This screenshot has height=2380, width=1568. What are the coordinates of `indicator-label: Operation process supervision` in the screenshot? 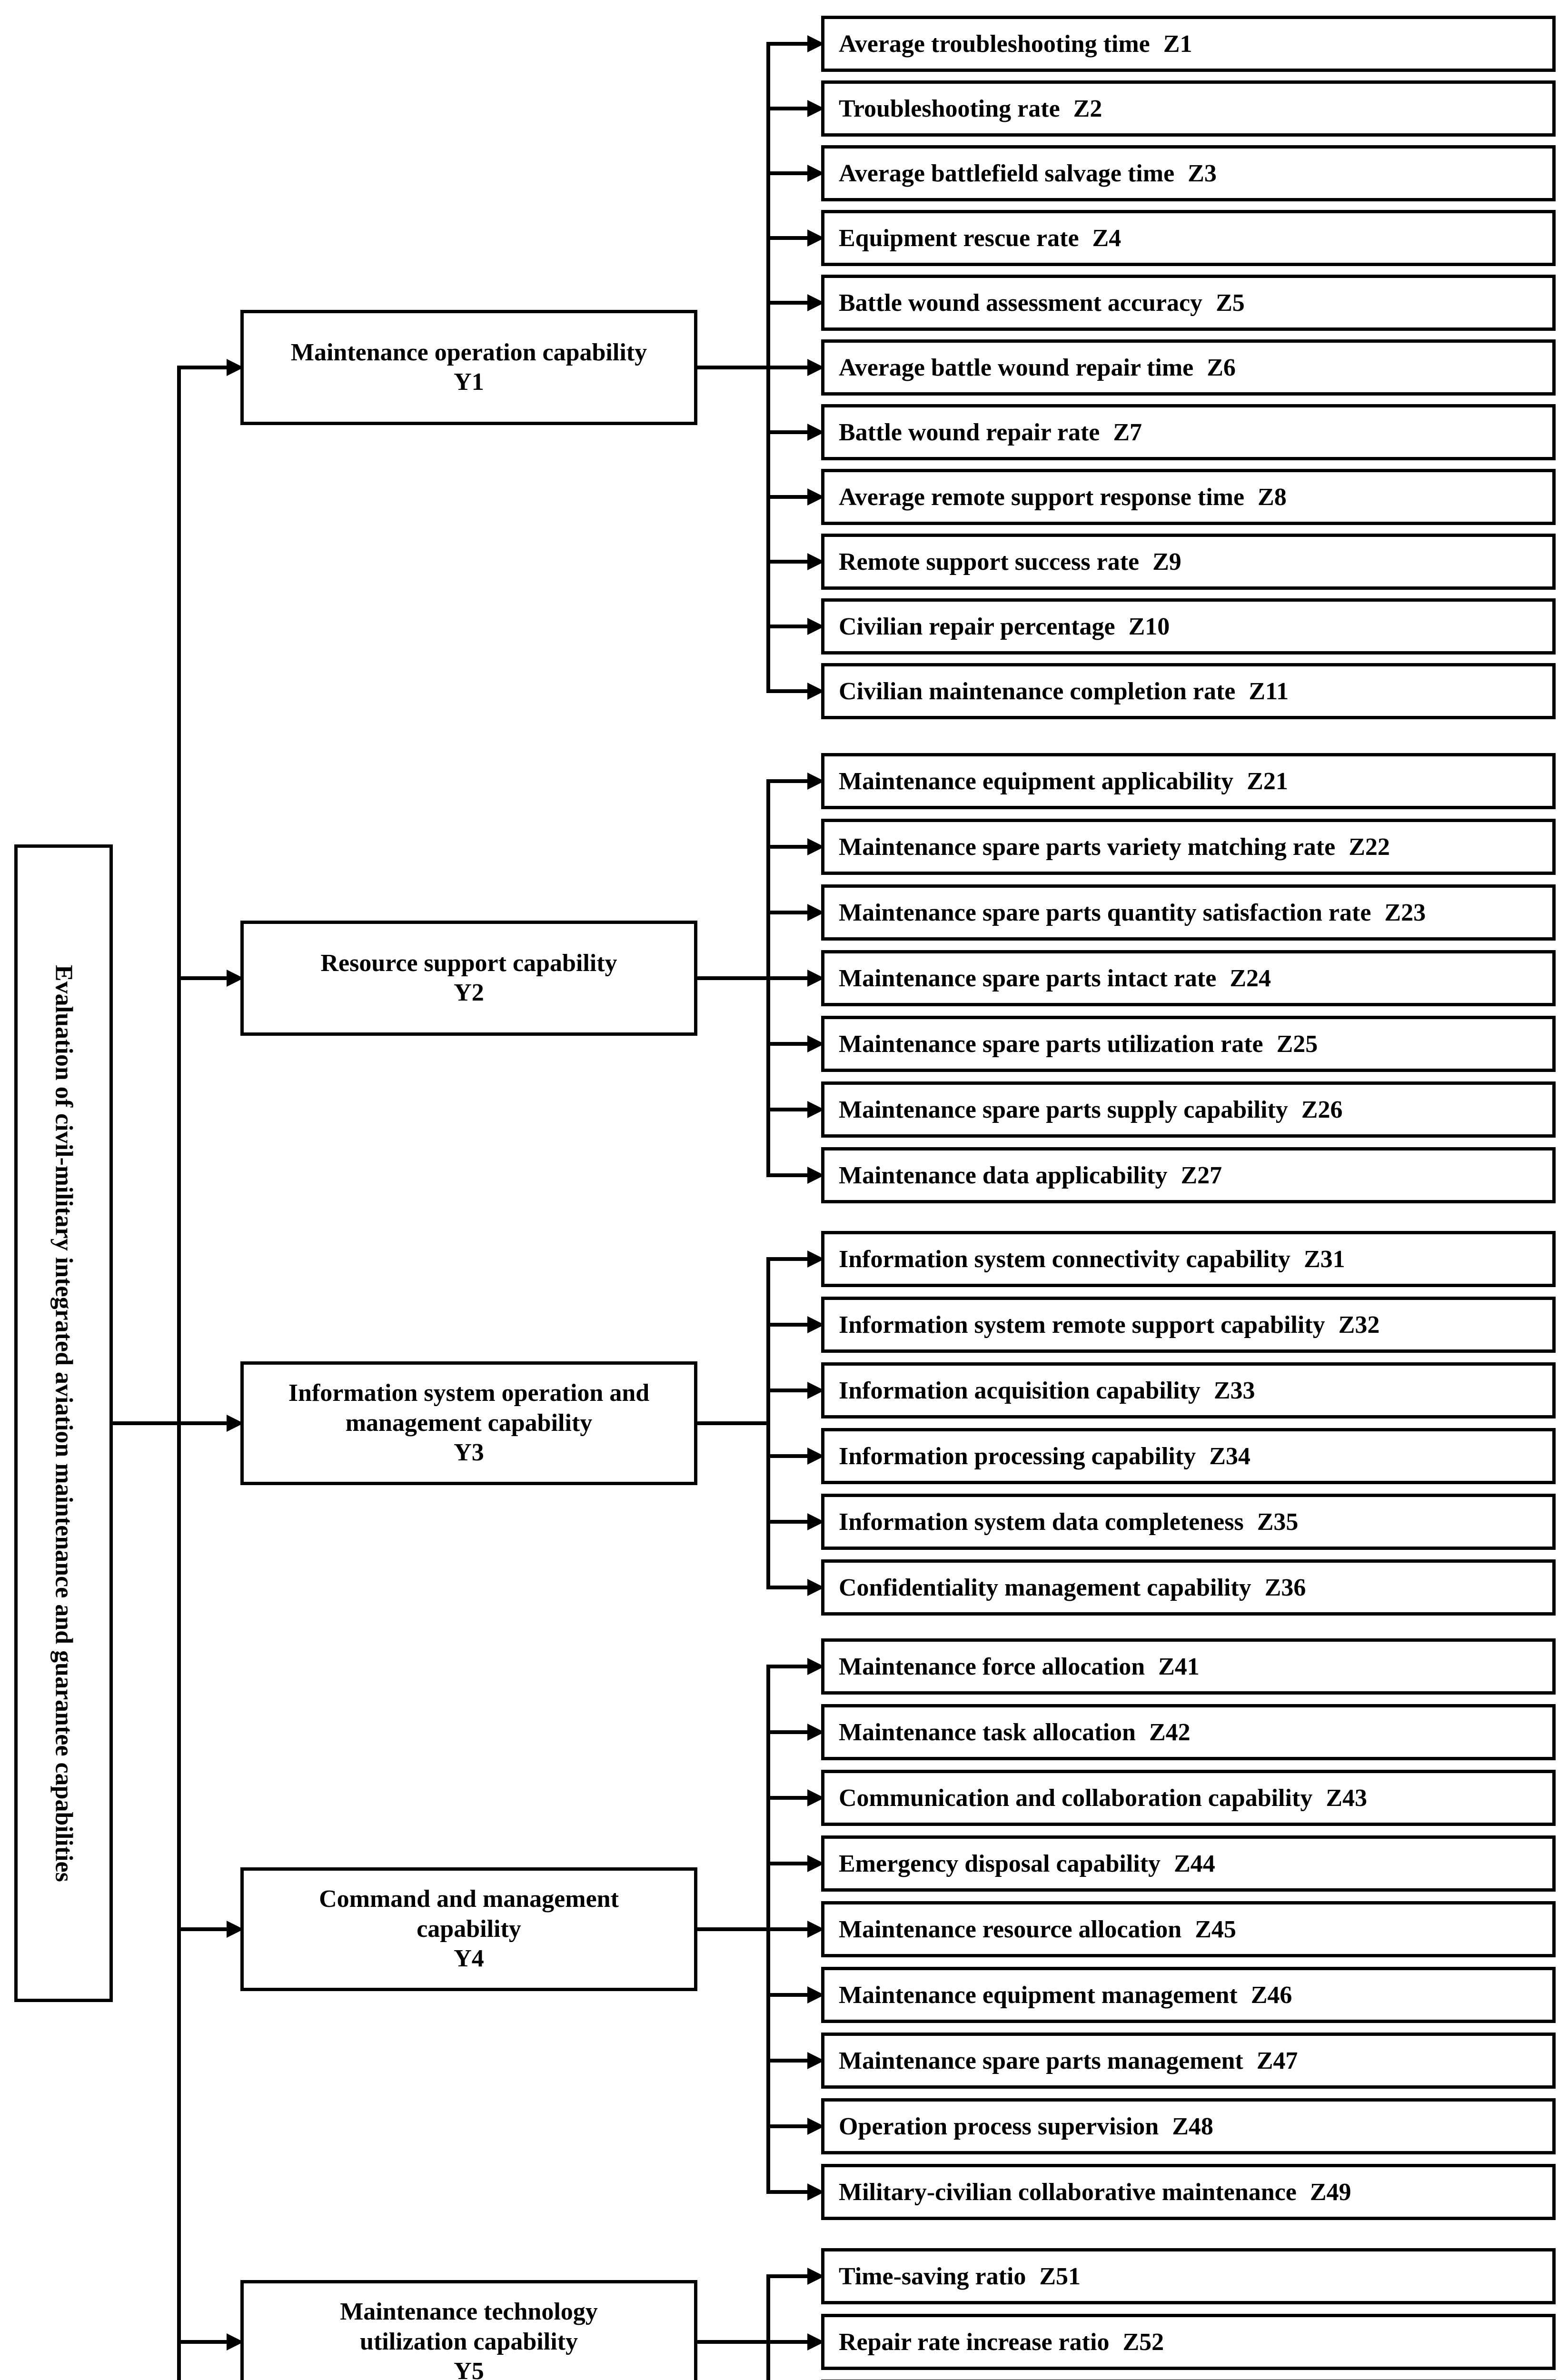 It's located at (999, 2126).